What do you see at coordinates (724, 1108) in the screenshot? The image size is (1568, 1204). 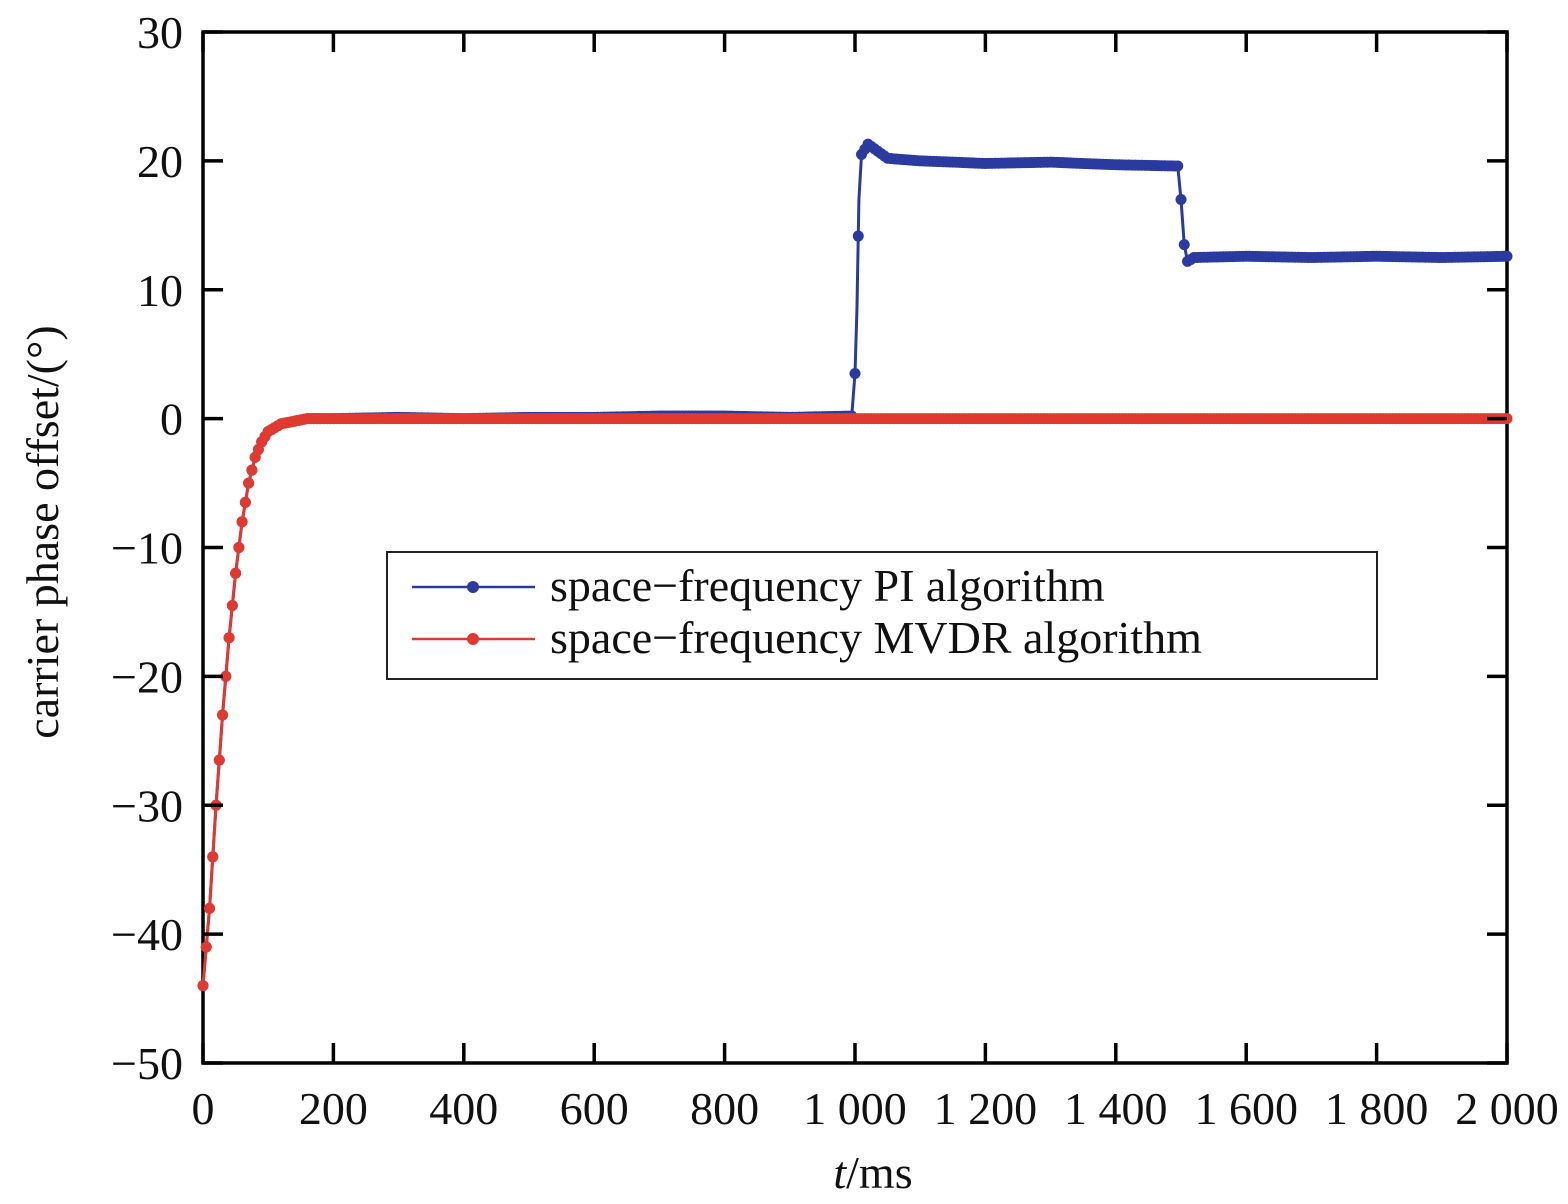 I see `x-tick-label: 800` at bounding box center [724, 1108].